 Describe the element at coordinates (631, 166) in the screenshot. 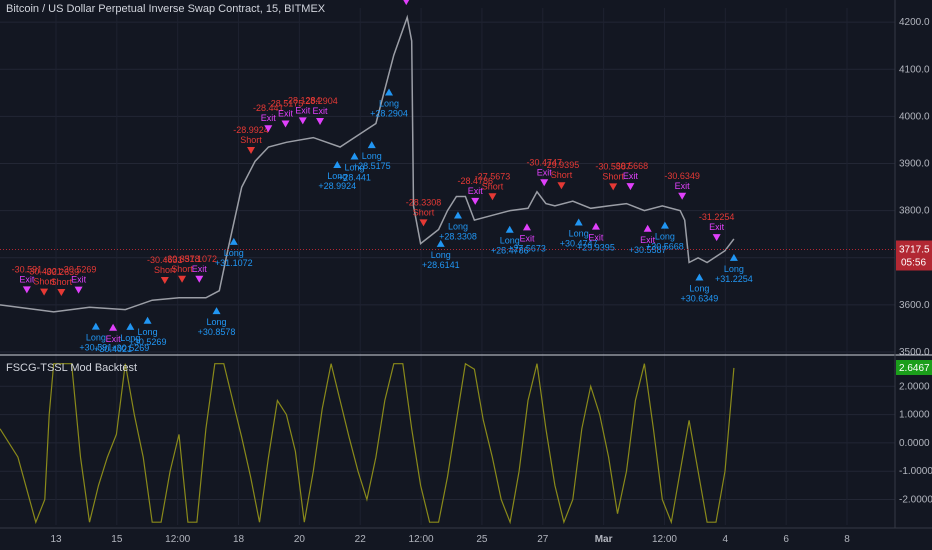

I see `signal-value-label: -30.5668` at that location.